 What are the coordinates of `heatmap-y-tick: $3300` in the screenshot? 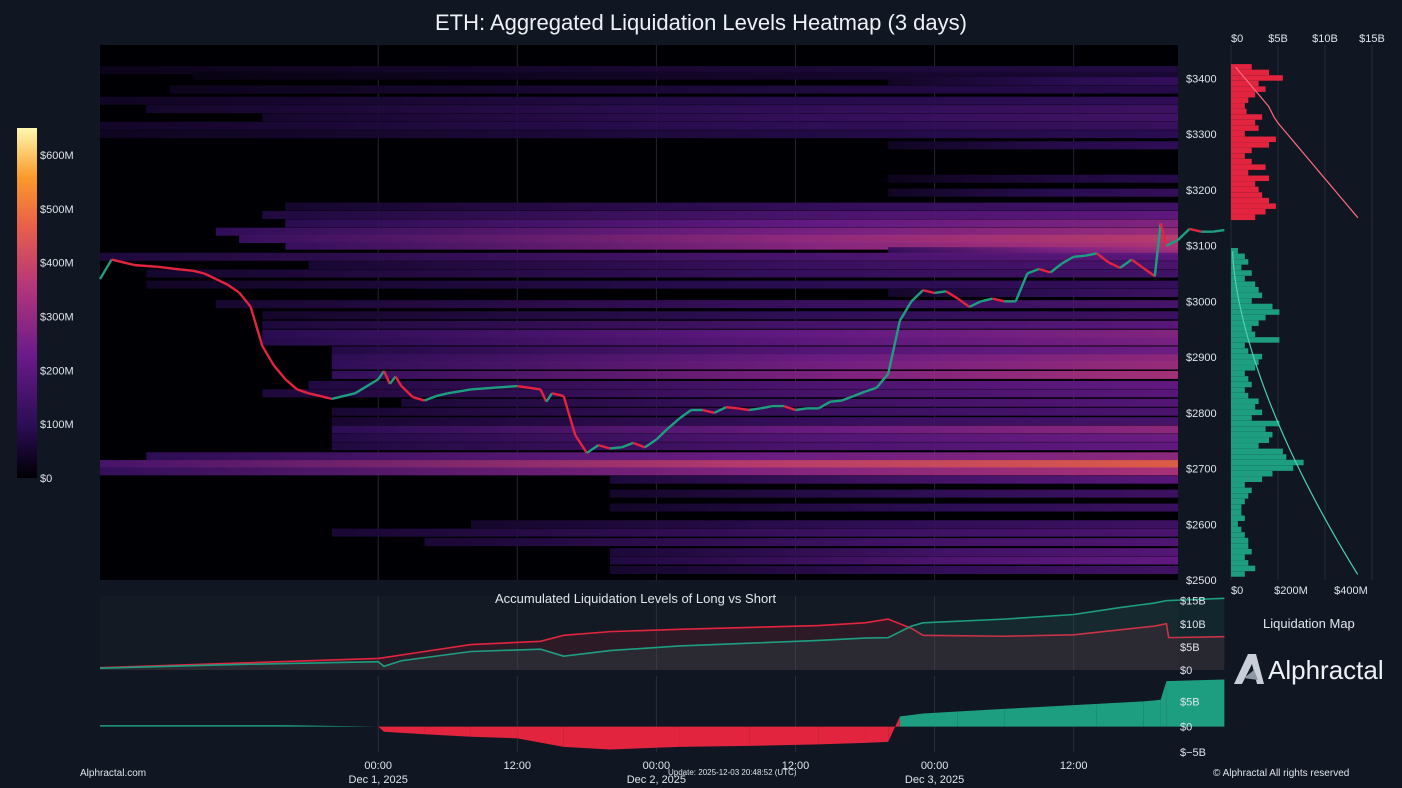 It's located at (1201, 135).